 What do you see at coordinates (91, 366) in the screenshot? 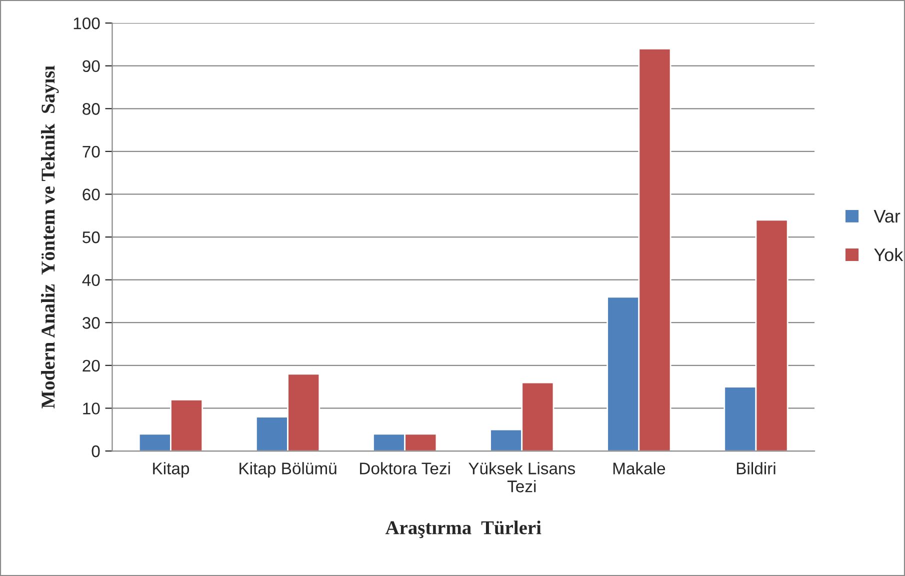
I see `y-tick-label: 20` at bounding box center [91, 366].